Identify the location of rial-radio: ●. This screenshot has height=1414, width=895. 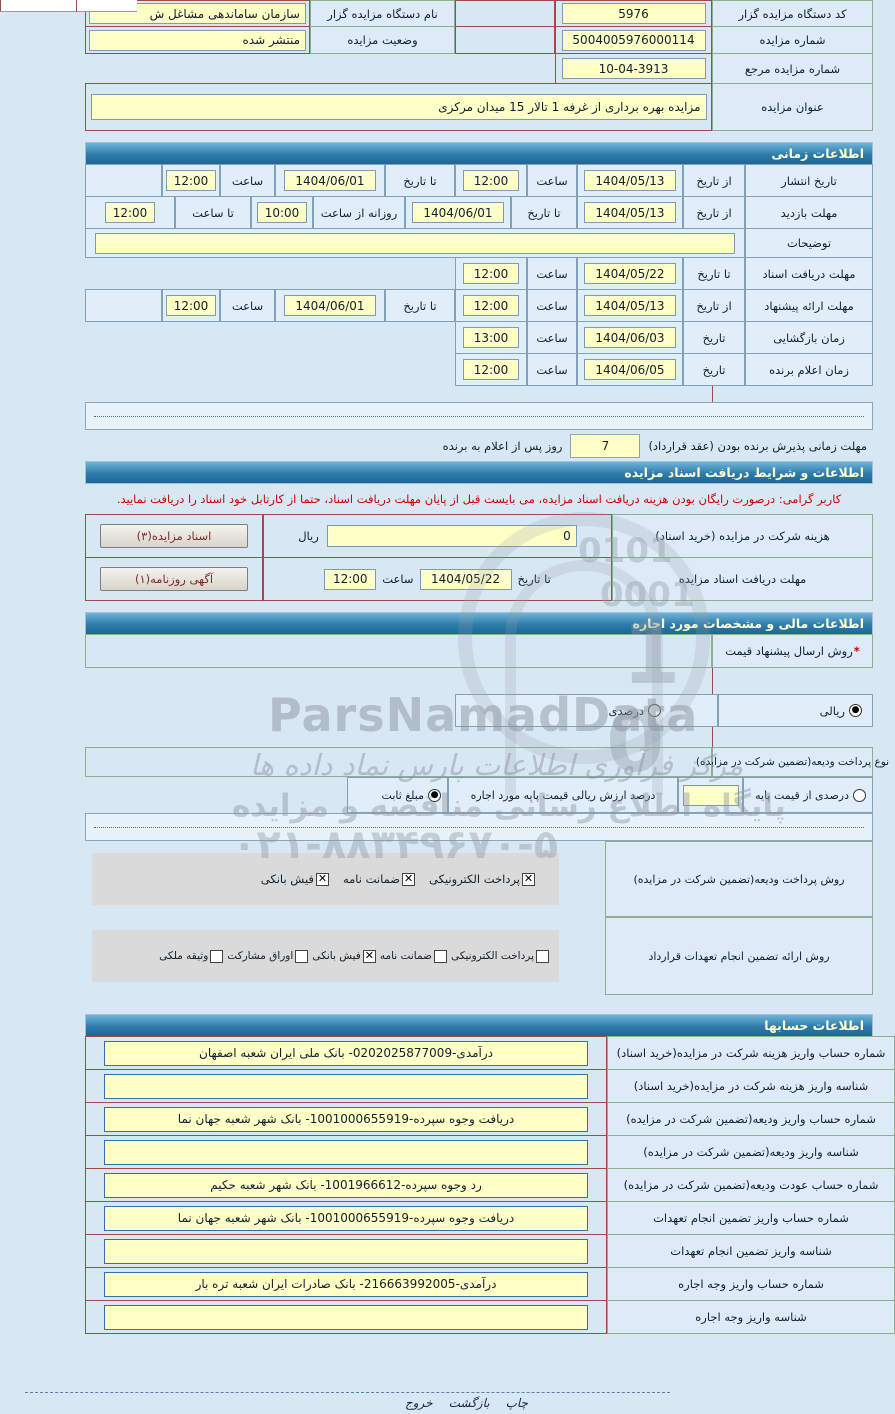
(855, 710).